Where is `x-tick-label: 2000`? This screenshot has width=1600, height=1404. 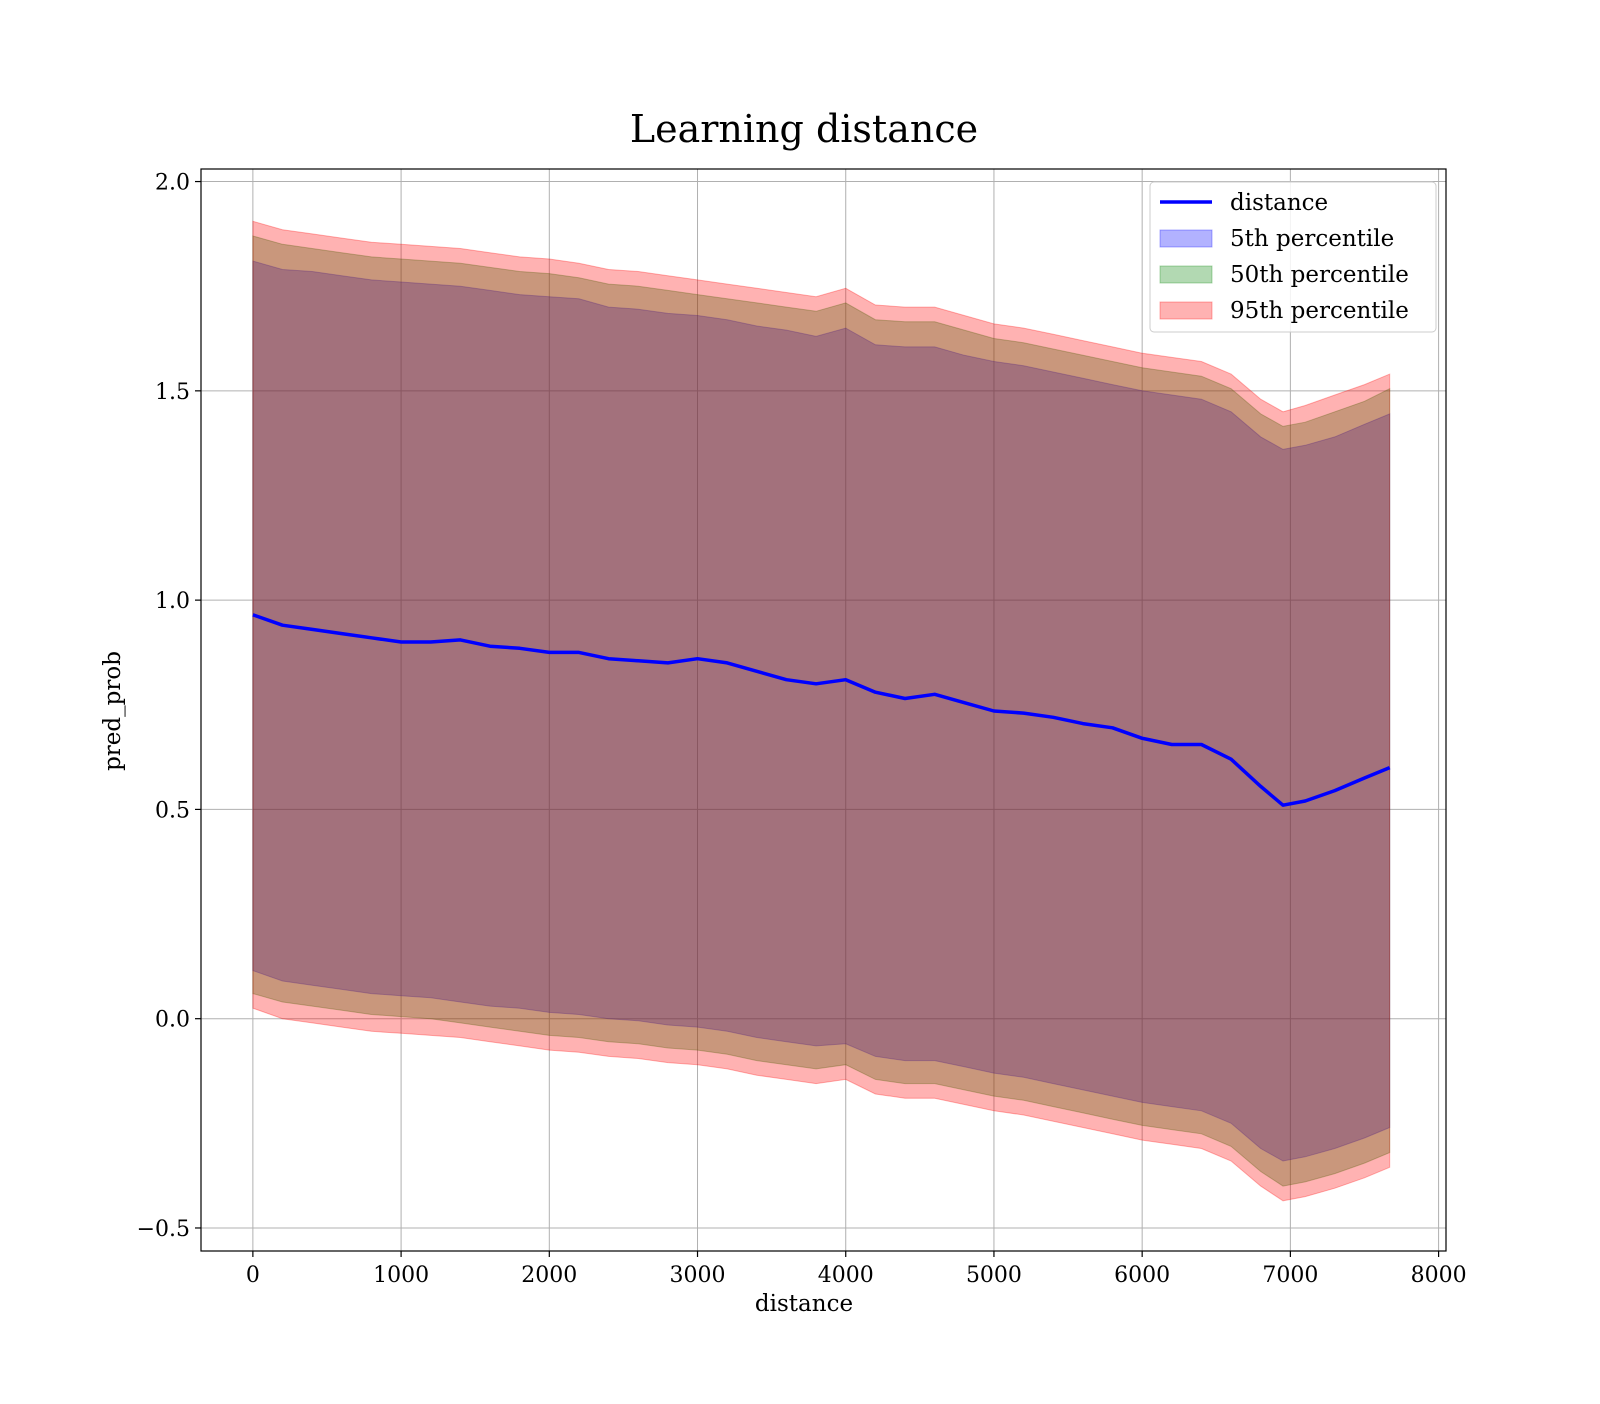
x-tick-label: 2000 is located at coordinates (549, 1275).